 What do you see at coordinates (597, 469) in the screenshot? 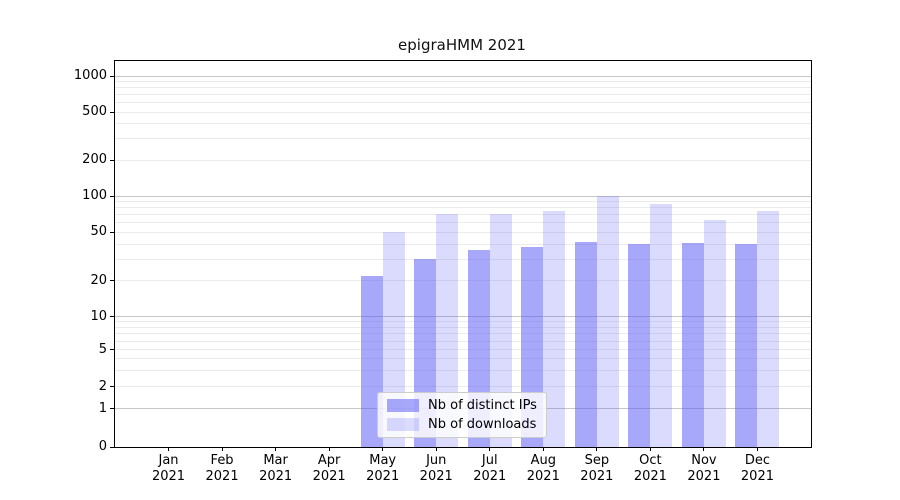
I see `x-axis-tick-label: Sep 2021` at bounding box center [597, 469].